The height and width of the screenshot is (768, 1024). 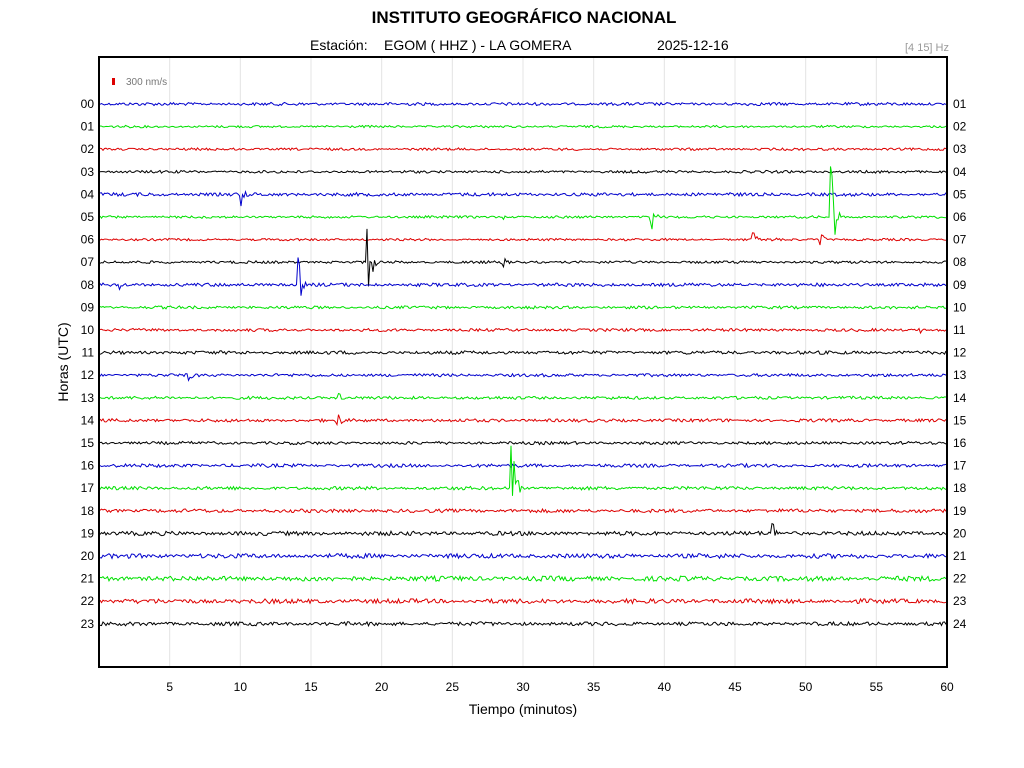 I want to click on hour-label-left: 01, so click(x=88, y=127).